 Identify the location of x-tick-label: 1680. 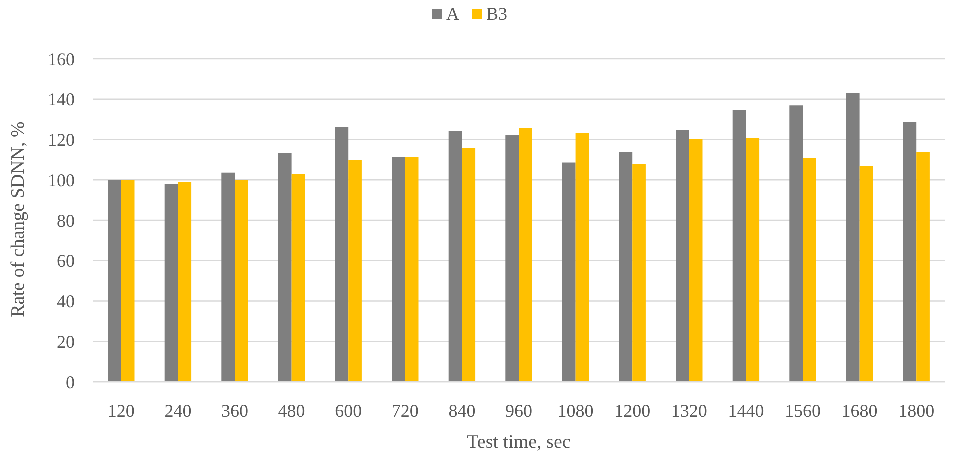
(860, 411).